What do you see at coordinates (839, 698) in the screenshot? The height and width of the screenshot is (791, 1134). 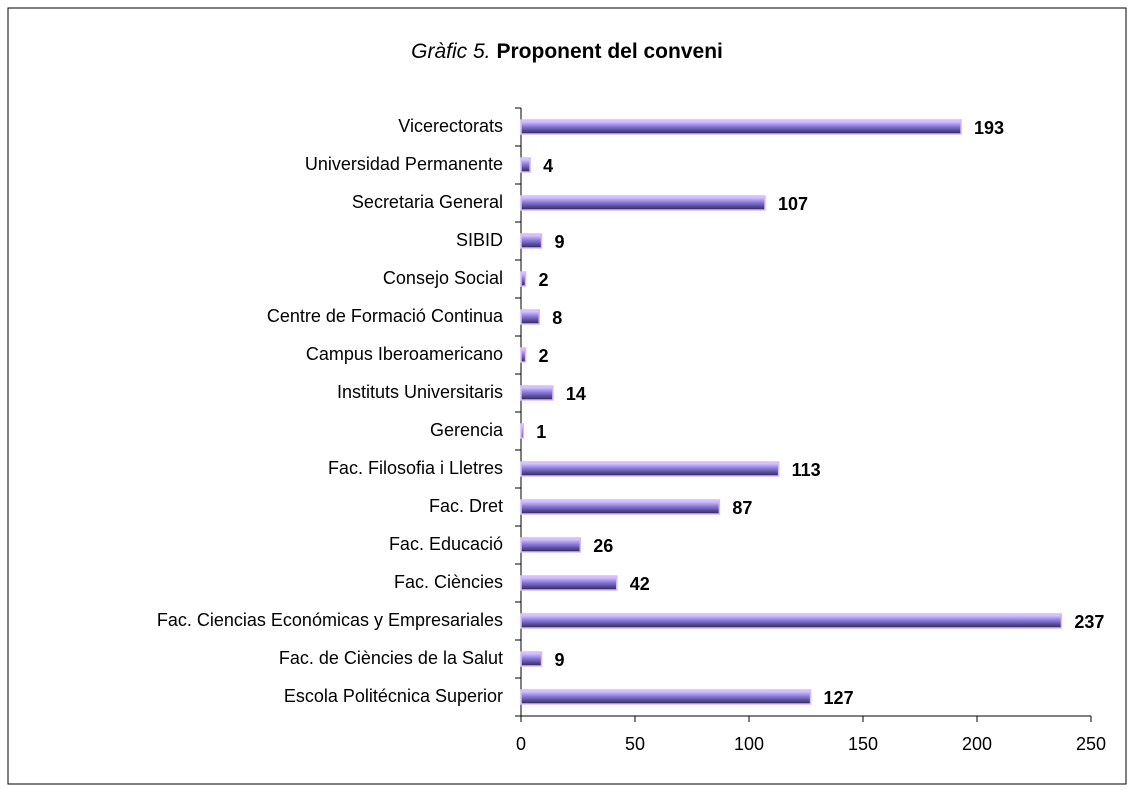 I see `value-label: 127` at bounding box center [839, 698].